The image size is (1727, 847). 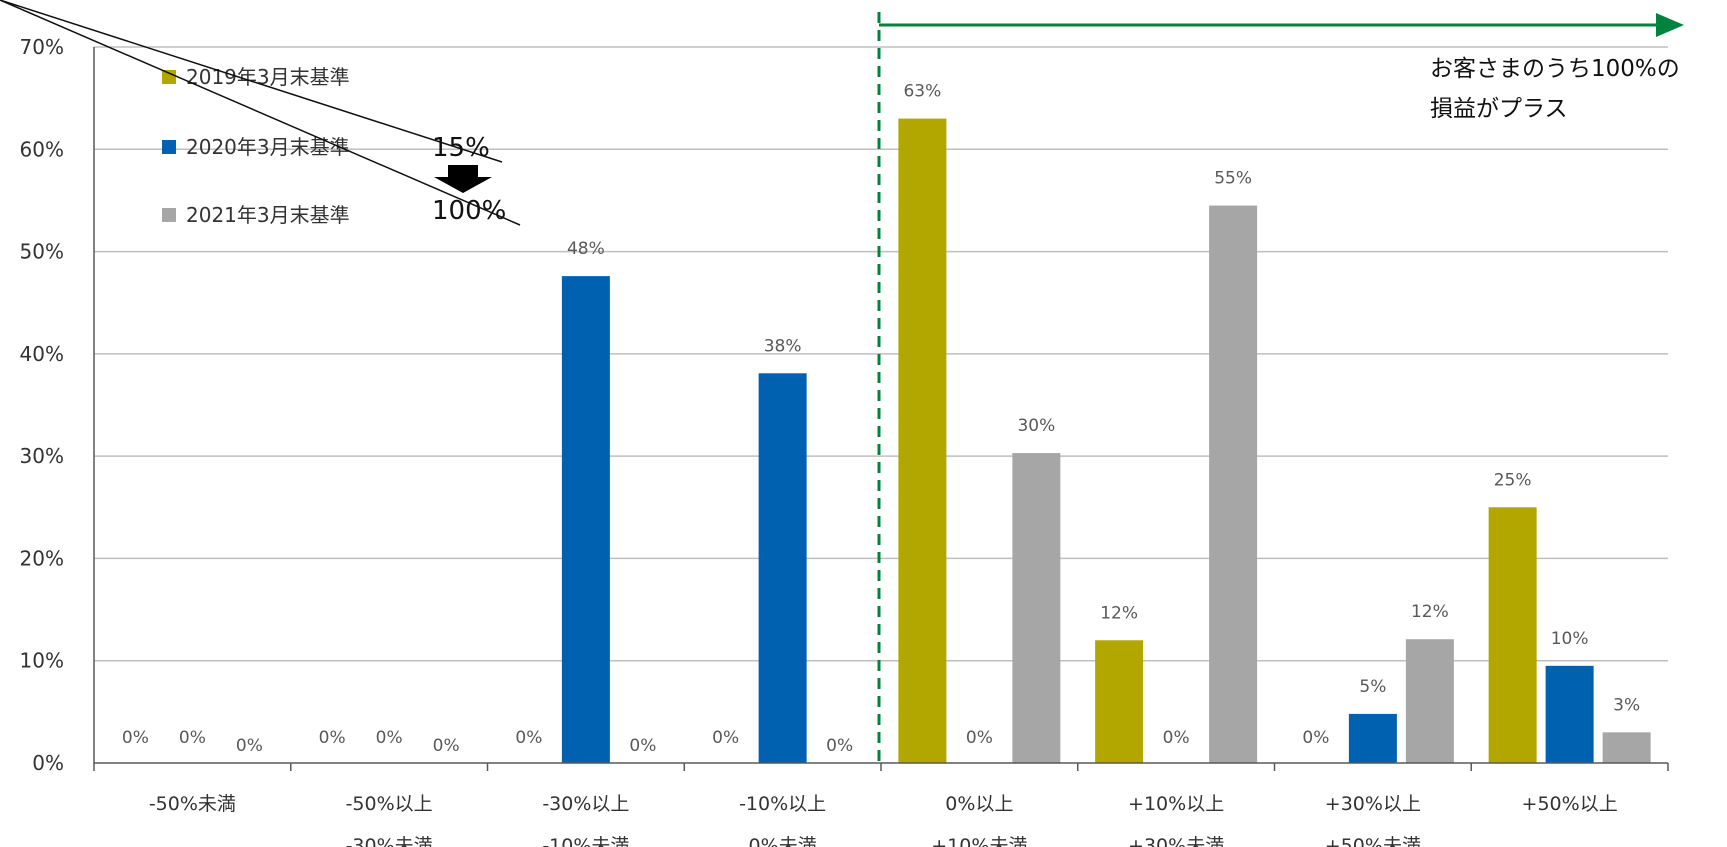 What do you see at coordinates (42, 456) in the screenshot?
I see `y-tick-label: 30%` at bounding box center [42, 456].